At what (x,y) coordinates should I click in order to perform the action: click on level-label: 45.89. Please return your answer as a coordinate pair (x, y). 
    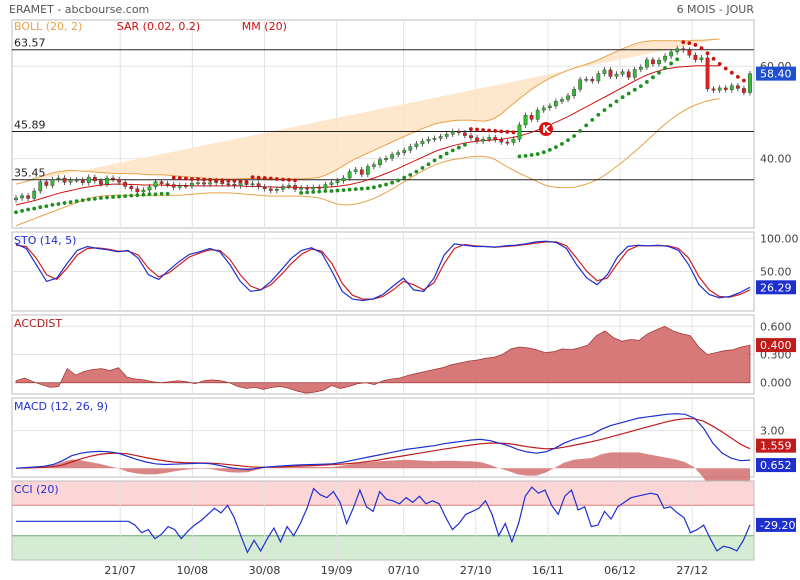
    Looking at the image, I should click on (30, 124).